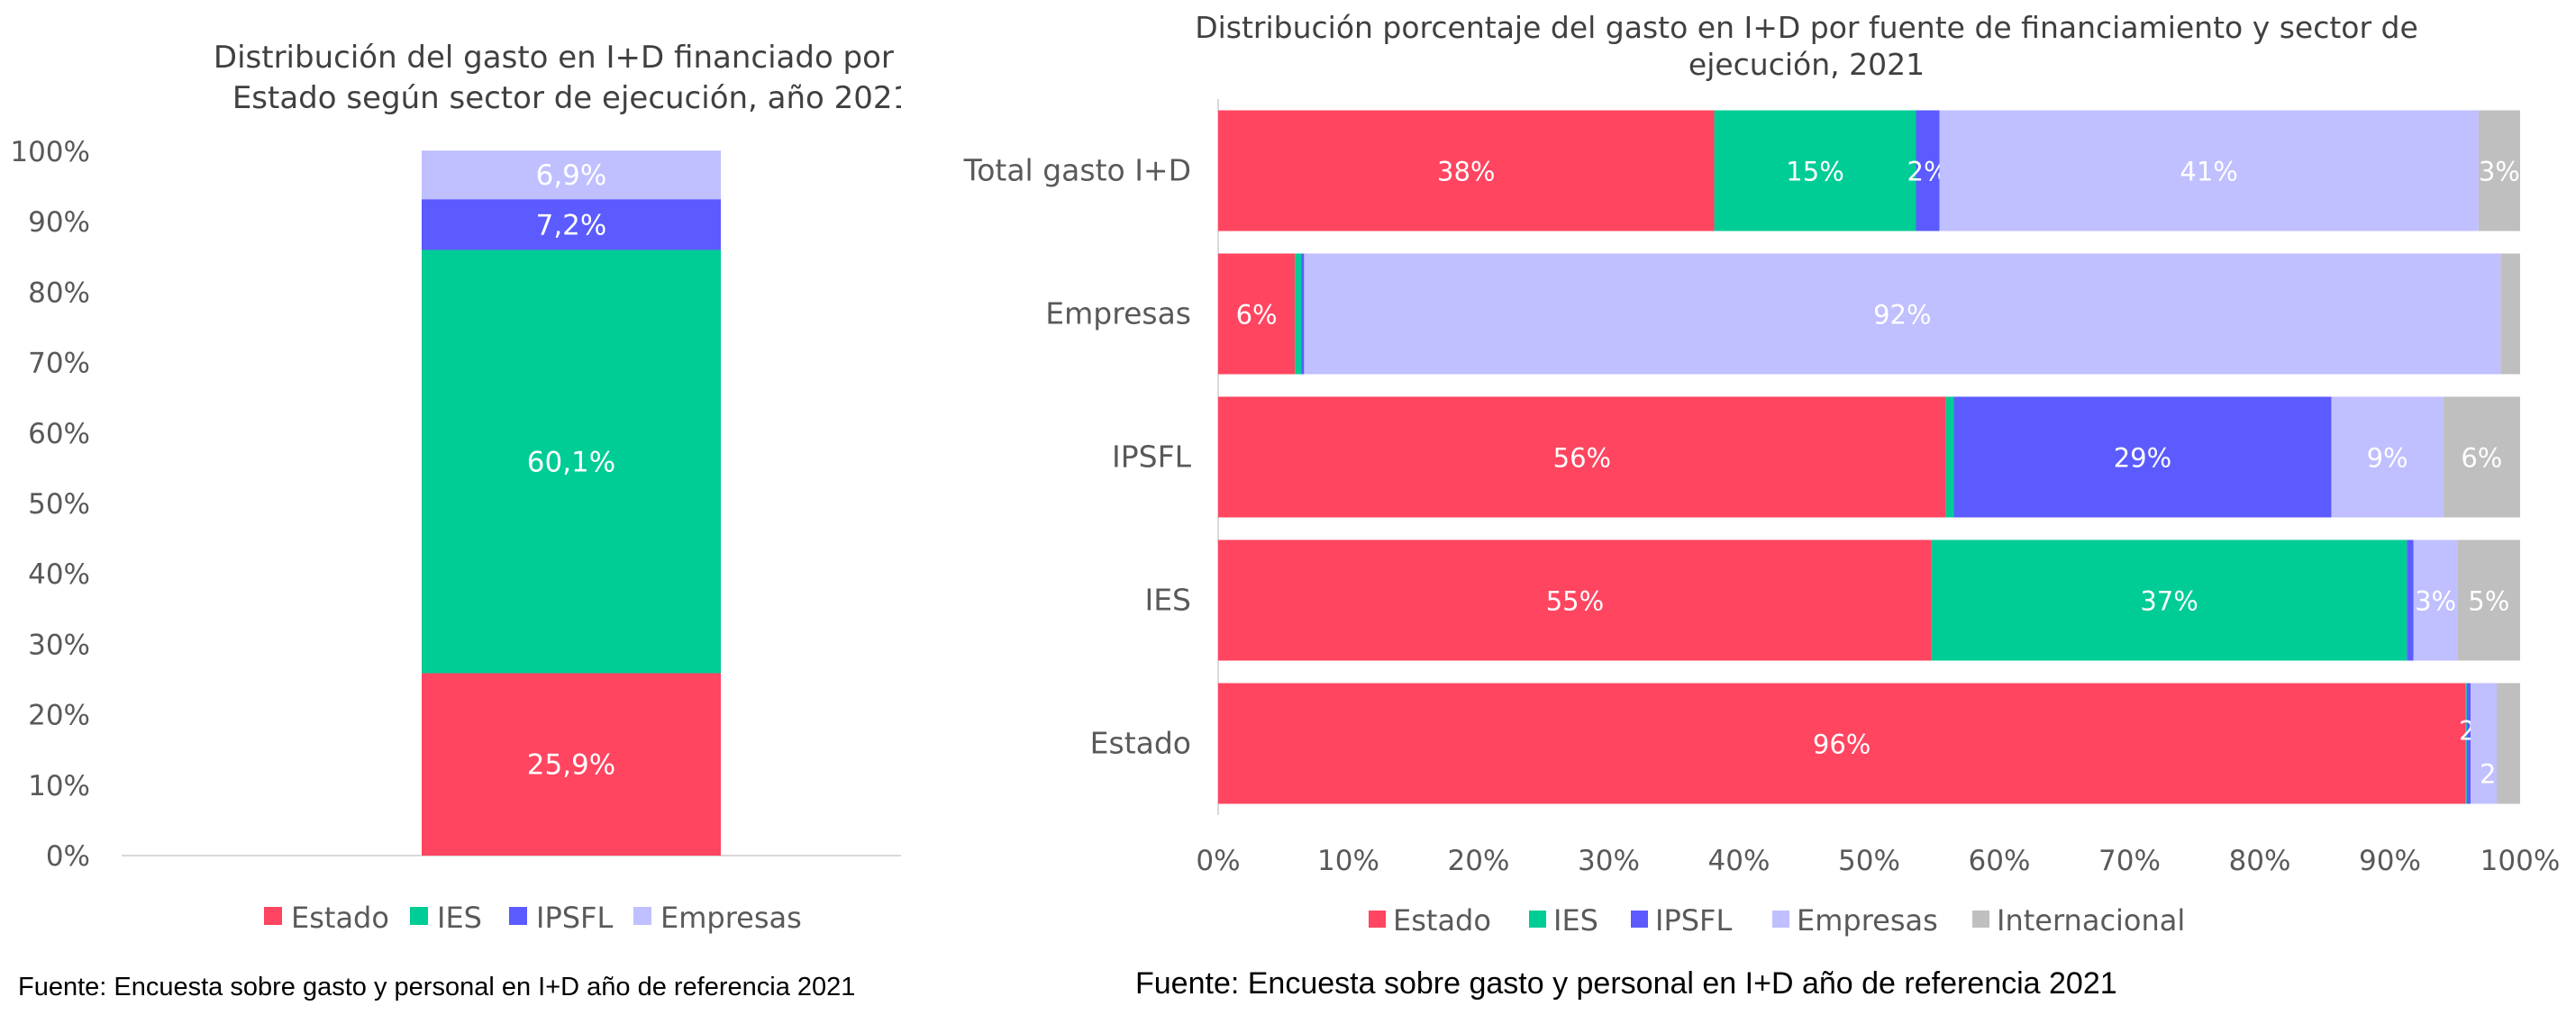  What do you see at coordinates (642, 916) in the screenshot?
I see `left-legend-swatch-empresas` at bounding box center [642, 916].